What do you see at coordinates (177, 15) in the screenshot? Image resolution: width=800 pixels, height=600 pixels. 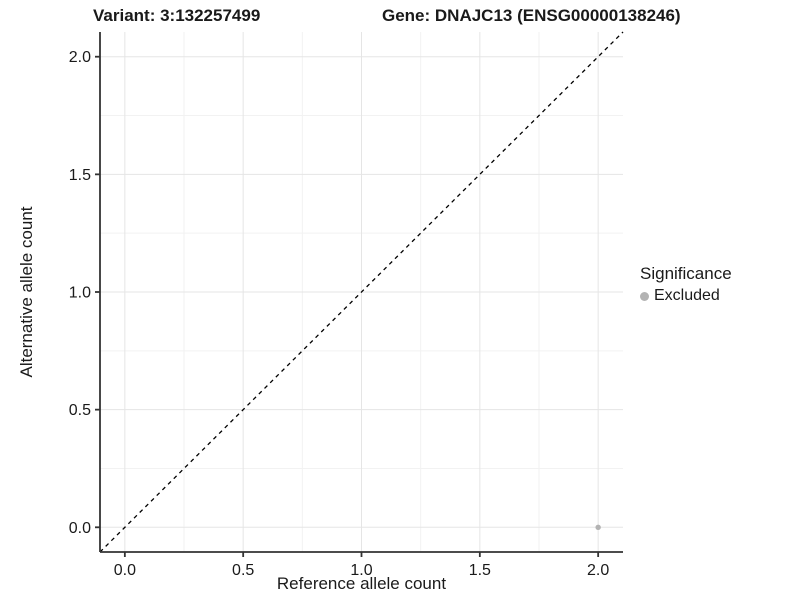 I see `plot-title-variant: Variant: 3:132257499` at bounding box center [177, 15].